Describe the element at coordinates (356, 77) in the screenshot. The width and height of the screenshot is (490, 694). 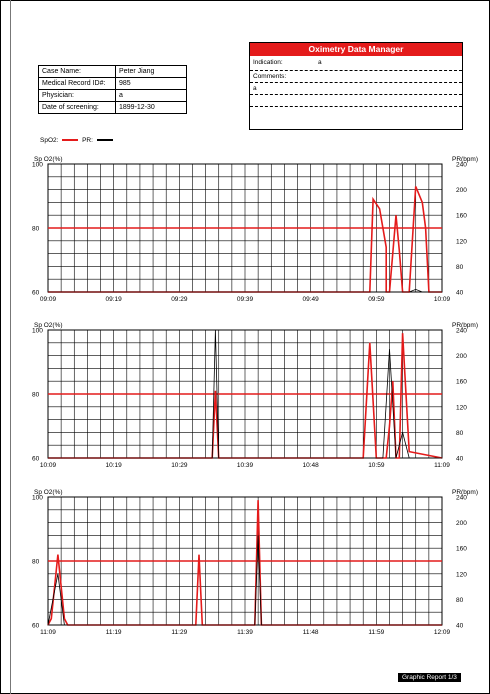
I see `comments-row: Comments:` at that location.